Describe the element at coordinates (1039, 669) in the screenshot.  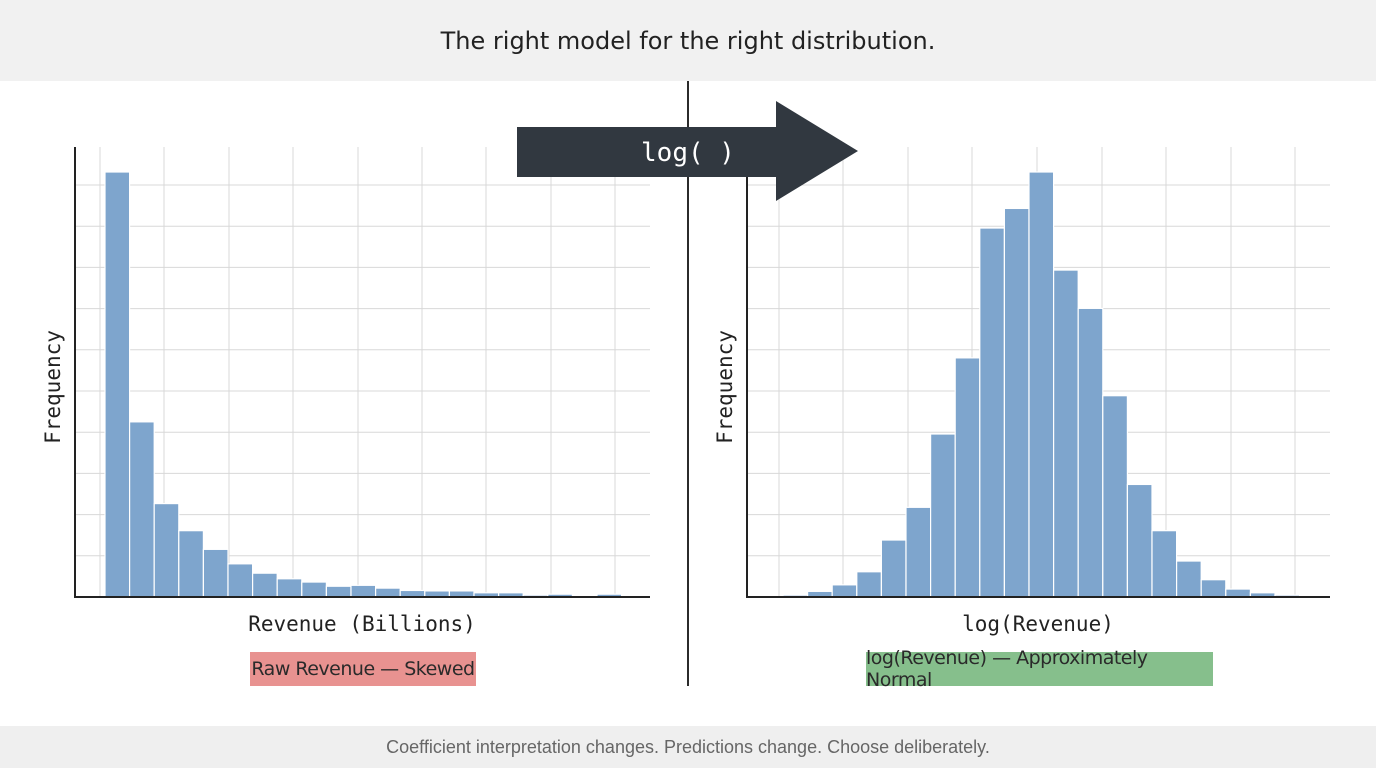
I see `caption-log-badge: log(Revenue) — Approximately Normal` at that location.